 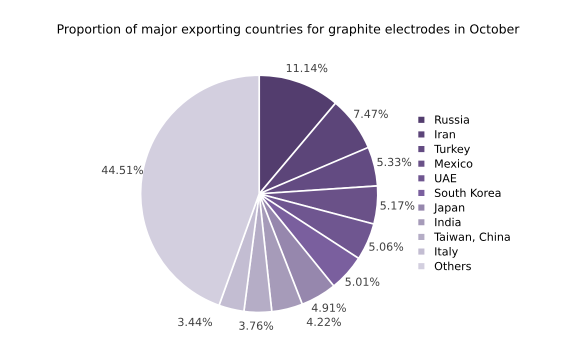 I want to click on legend-label: South Korea, so click(x=467, y=193).